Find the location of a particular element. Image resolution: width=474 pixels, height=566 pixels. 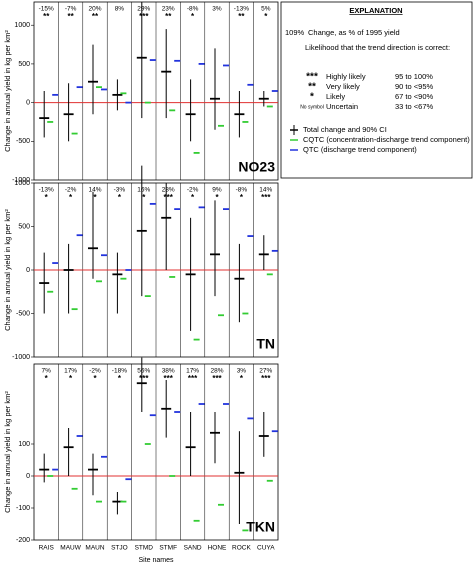

x-tick-label: ROCK is located at coordinates (241, 548).